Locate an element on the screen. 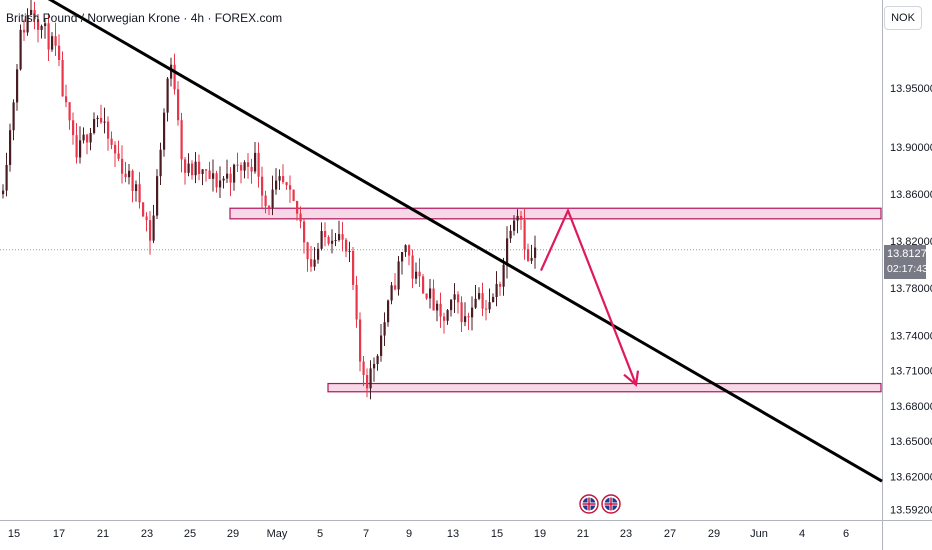 This screenshot has height=550, width=932. projection-path is located at coordinates (588, 296).